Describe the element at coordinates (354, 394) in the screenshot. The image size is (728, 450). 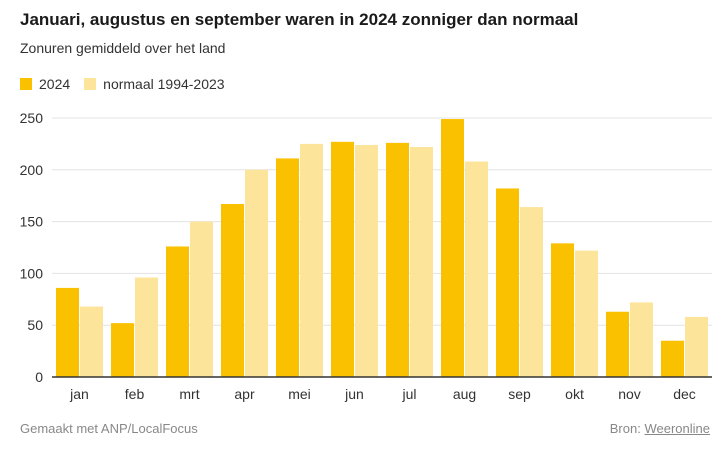
I see `x-tick-label: jun` at that location.